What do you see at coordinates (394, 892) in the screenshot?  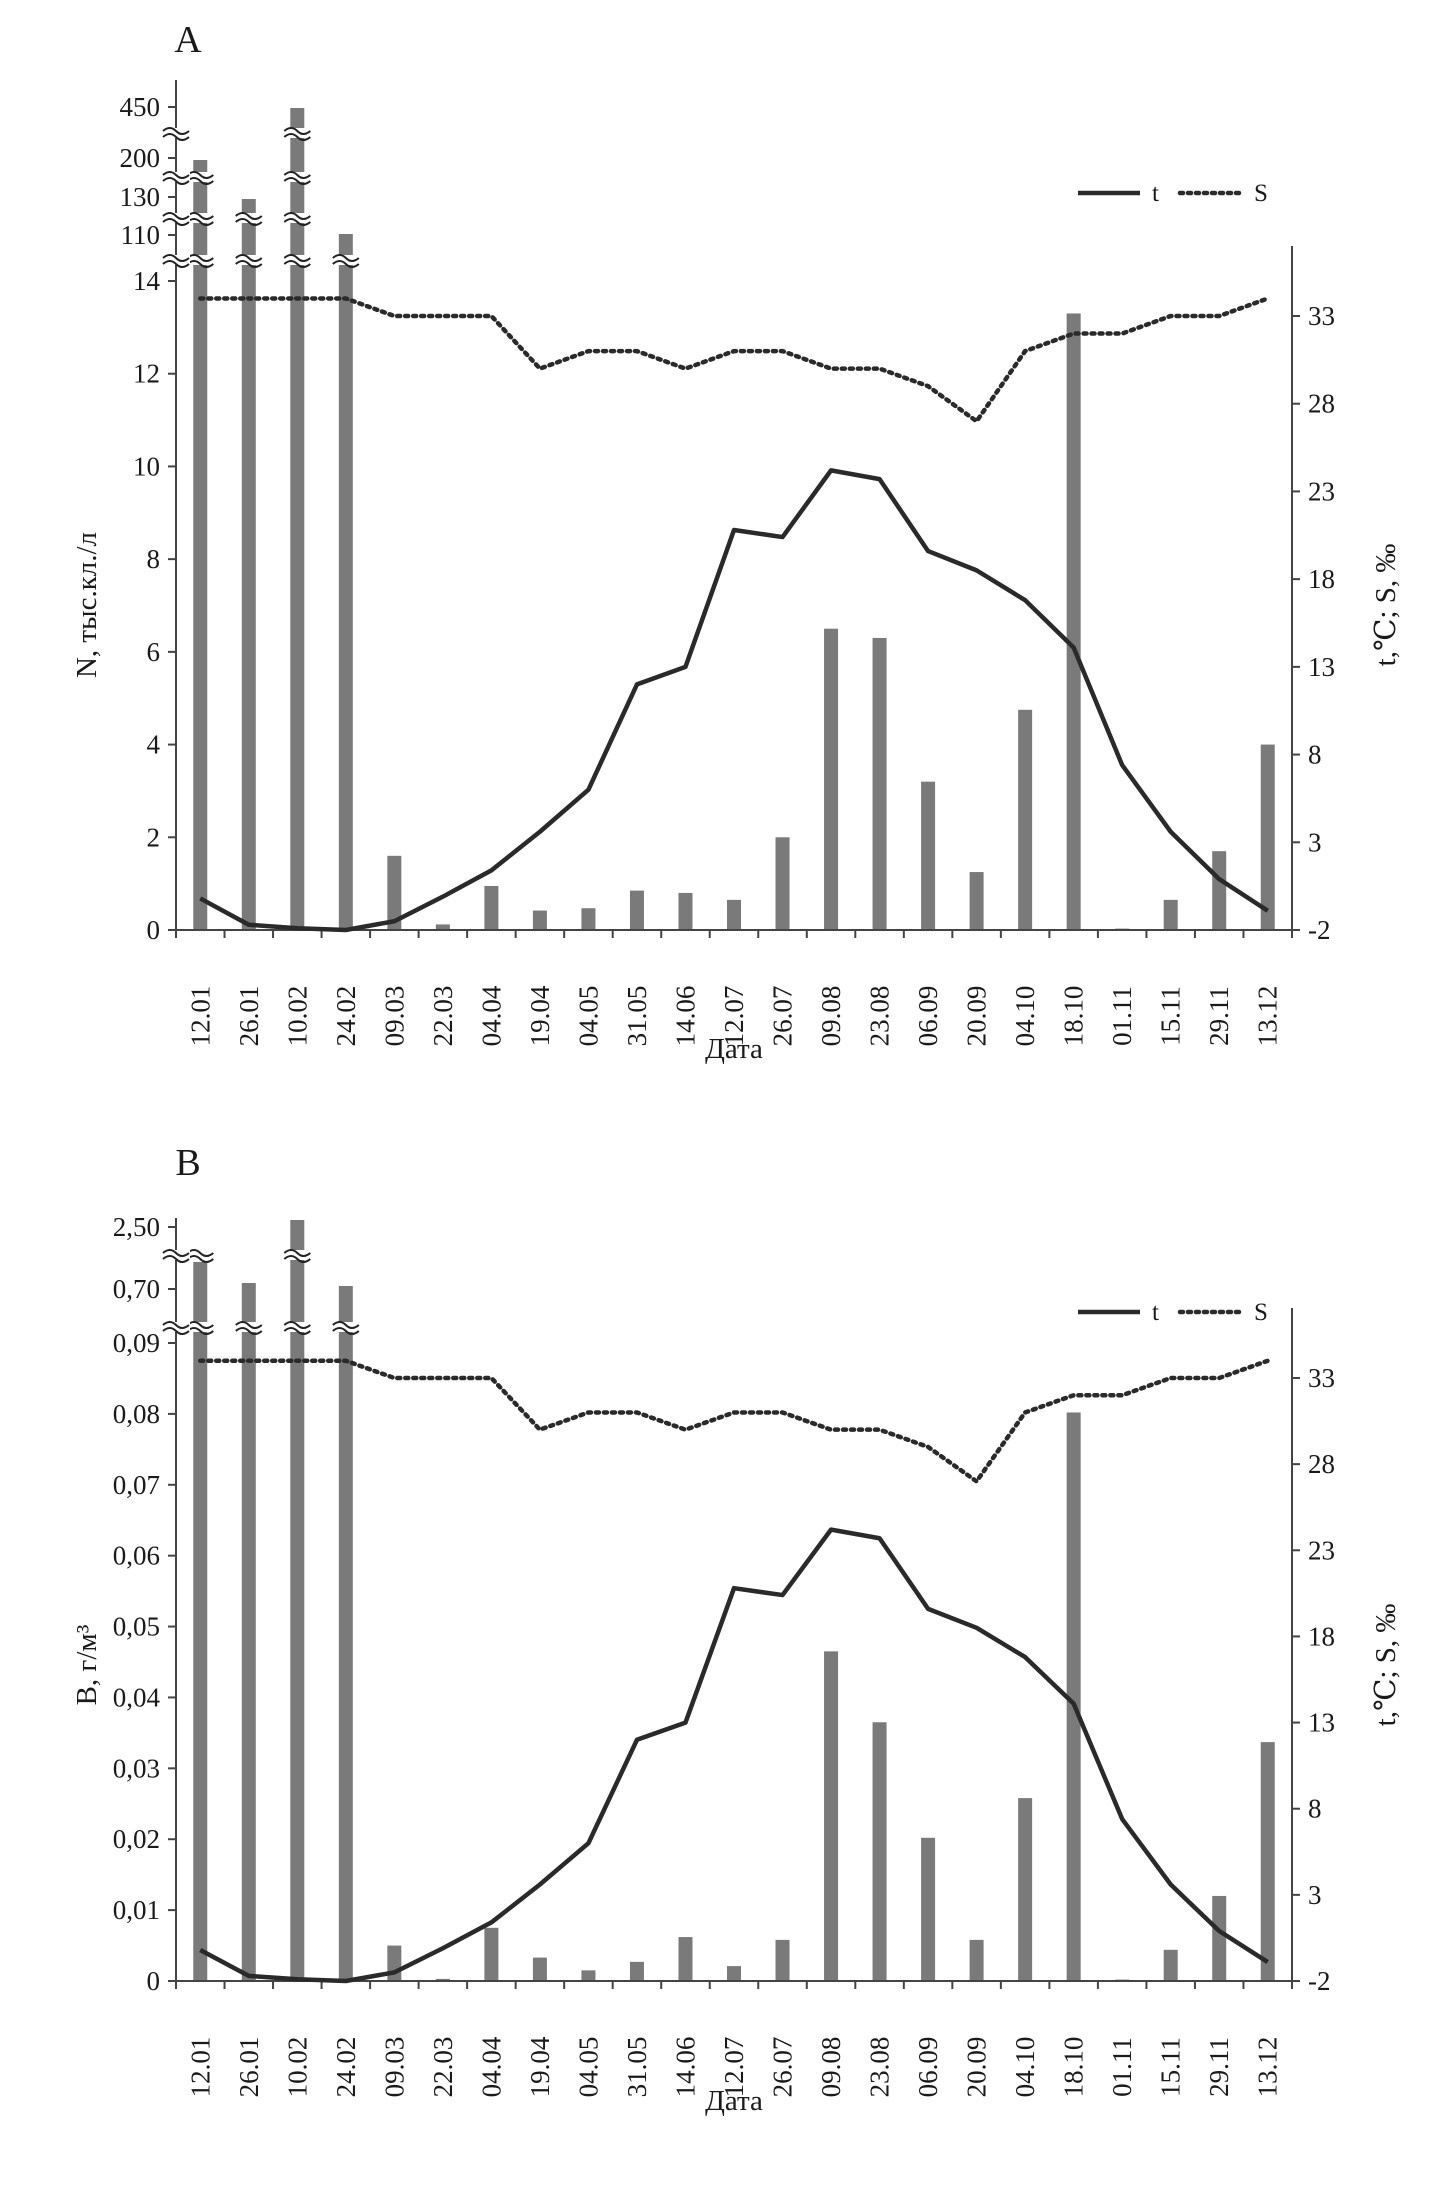 I see `bar-09.03` at bounding box center [394, 892].